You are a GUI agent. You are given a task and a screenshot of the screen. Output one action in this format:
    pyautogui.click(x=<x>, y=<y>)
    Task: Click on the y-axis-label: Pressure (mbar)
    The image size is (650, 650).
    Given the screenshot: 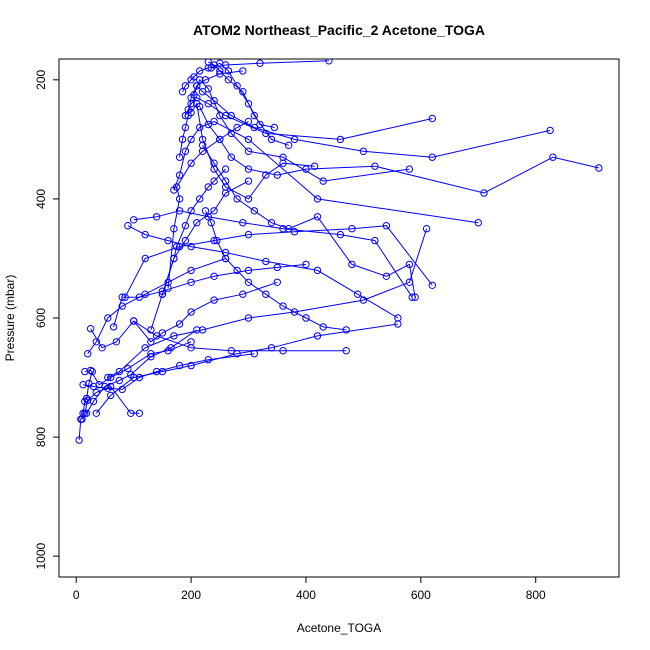 What is the action you would take?
    pyautogui.click(x=10, y=318)
    